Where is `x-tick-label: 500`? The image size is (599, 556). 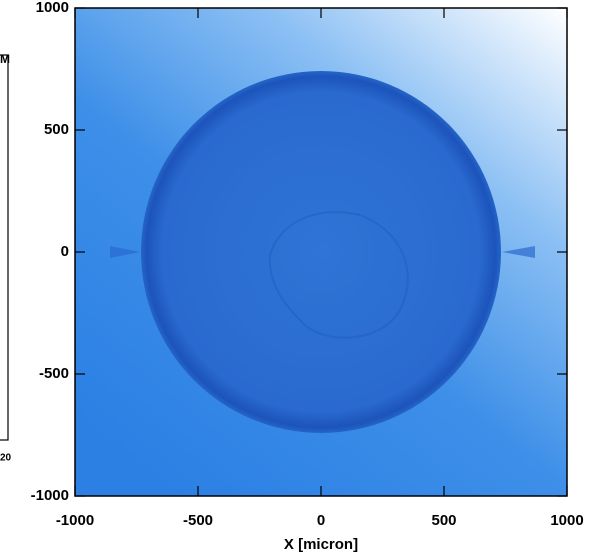
x-tick-label: 500 is located at coordinates (443, 520).